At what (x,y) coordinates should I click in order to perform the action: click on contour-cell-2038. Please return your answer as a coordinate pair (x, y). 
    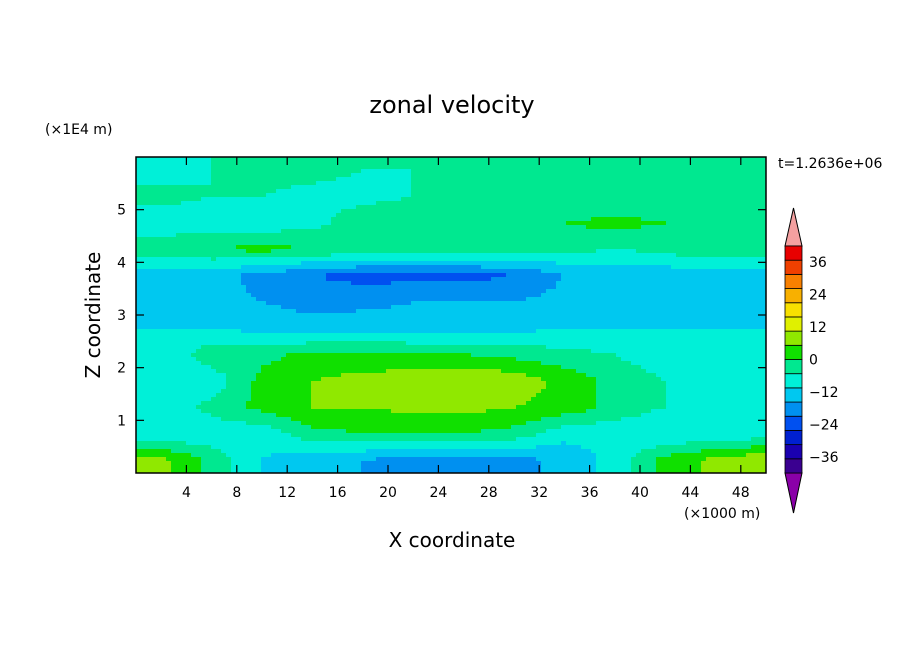
    Looking at the image, I should click on (249, 223).